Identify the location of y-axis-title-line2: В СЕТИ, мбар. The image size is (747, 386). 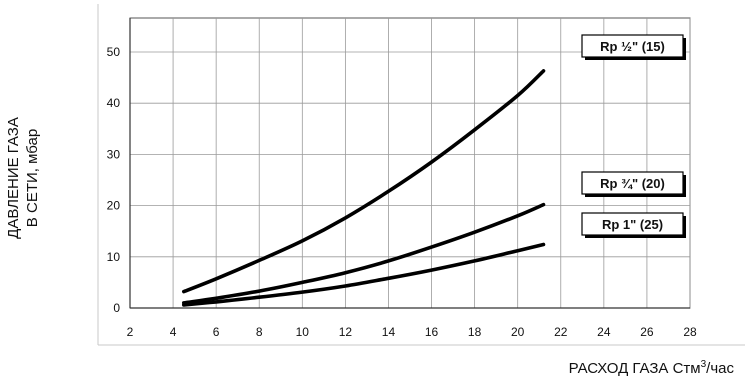
(32, 178).